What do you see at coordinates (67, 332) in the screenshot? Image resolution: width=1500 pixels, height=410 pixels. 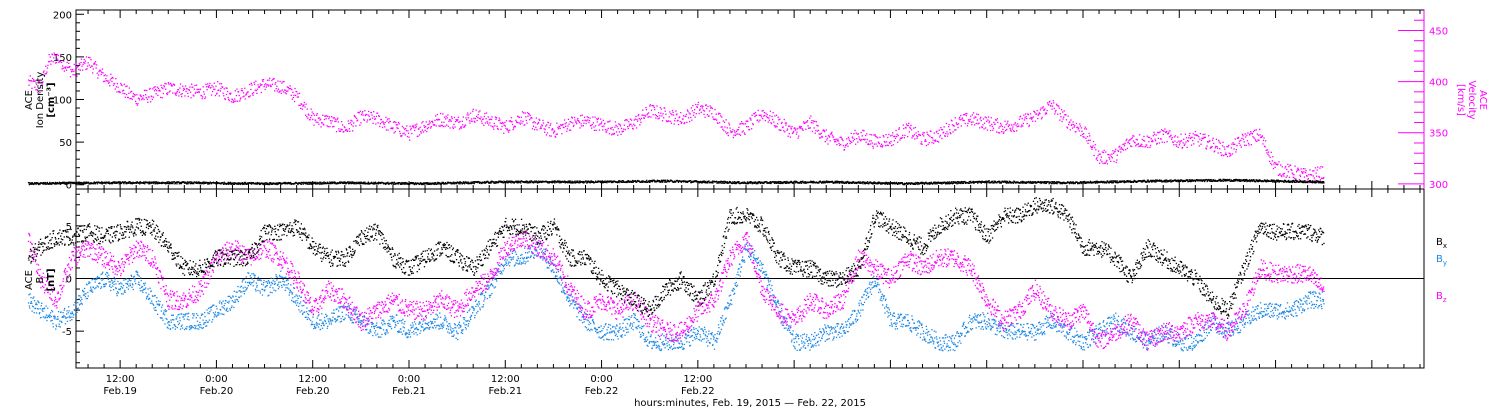 I see `bottom-left-tick-label: -5` at bounding box center [67, 332].